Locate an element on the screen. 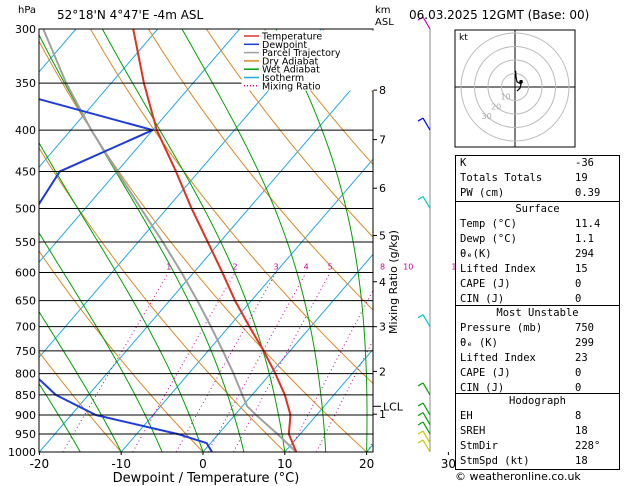  pressure-tick-label: 450 is located at coordinates (25, 171).